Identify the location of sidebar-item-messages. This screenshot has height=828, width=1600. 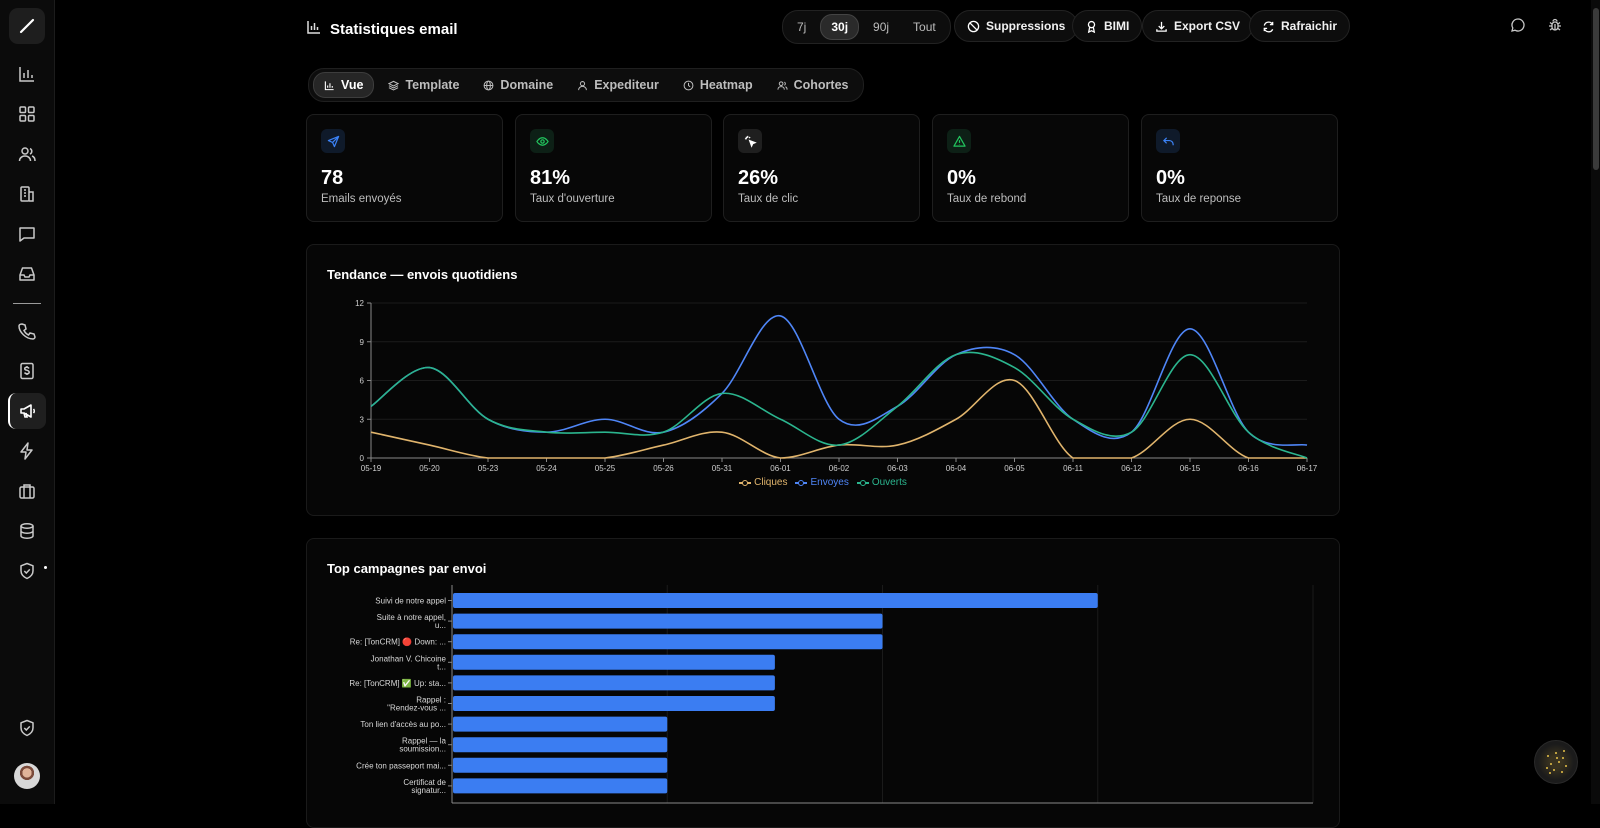
(27, 234).